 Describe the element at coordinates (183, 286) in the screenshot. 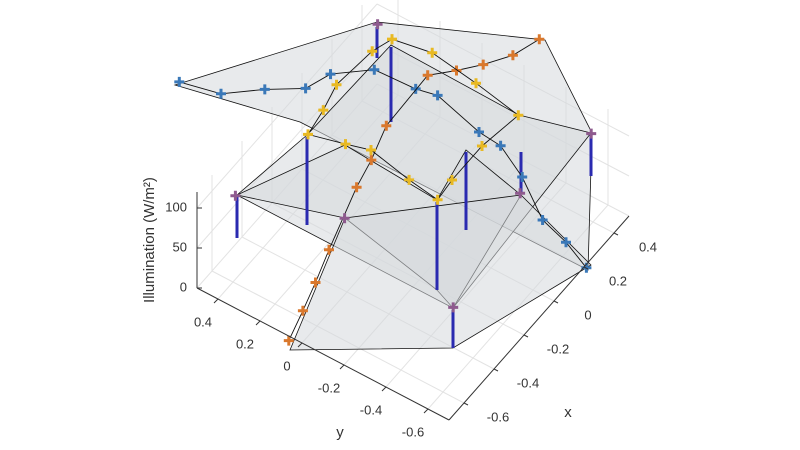

I see `z-tick-label: 0` at that location.